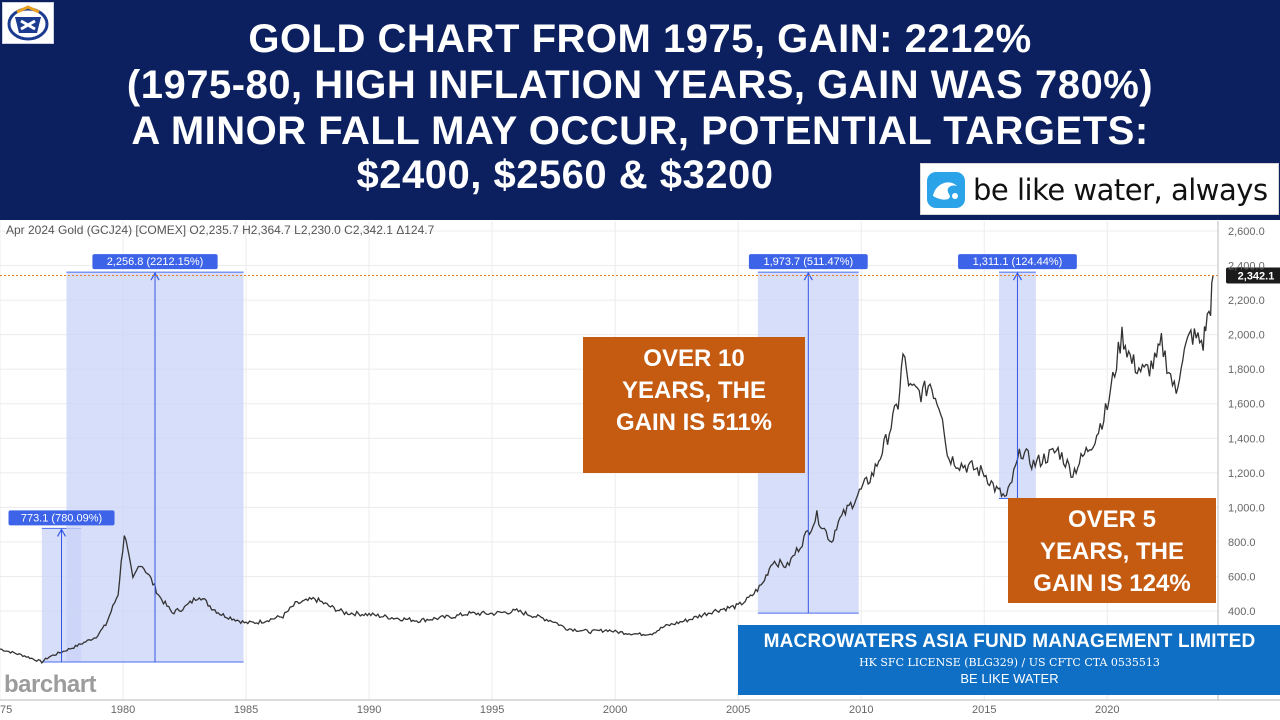  Describe the element at coordinates (369, 710) in the screenshot. I see `x-tick-label: 1990` at that location.